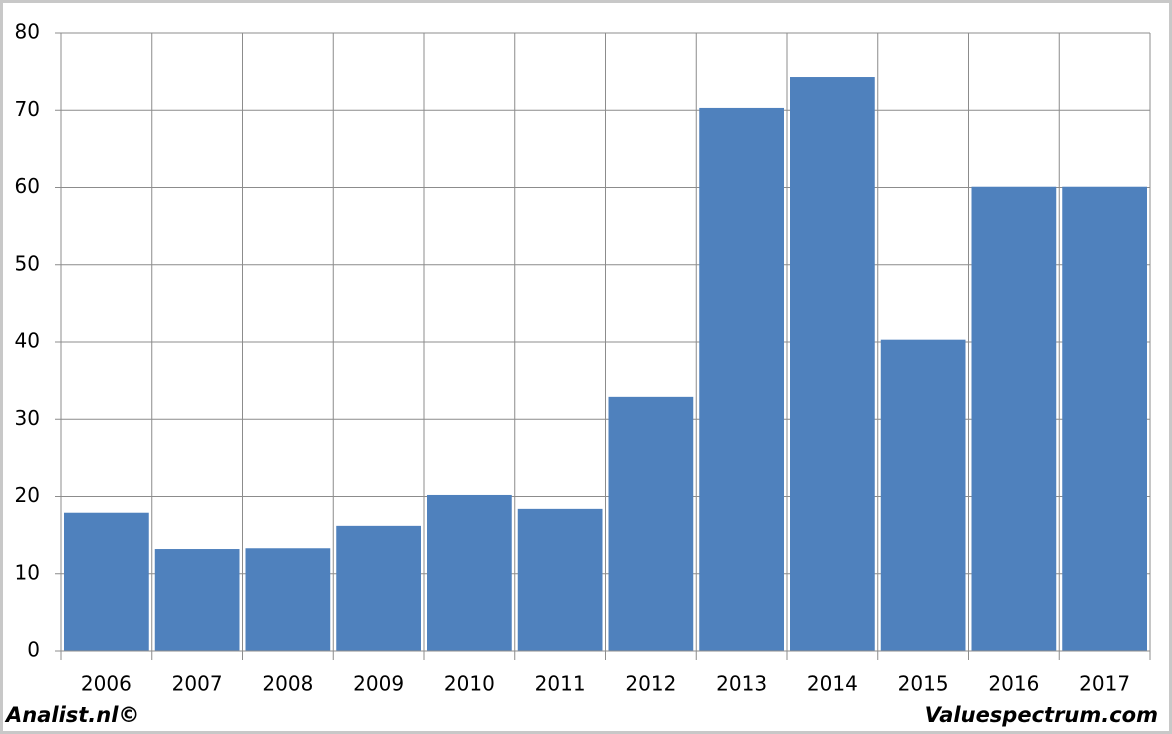 Image resolution: width=1172 pixels, height=734 pixels. I want to click on y-tick-label: 20, so click(27, 495).